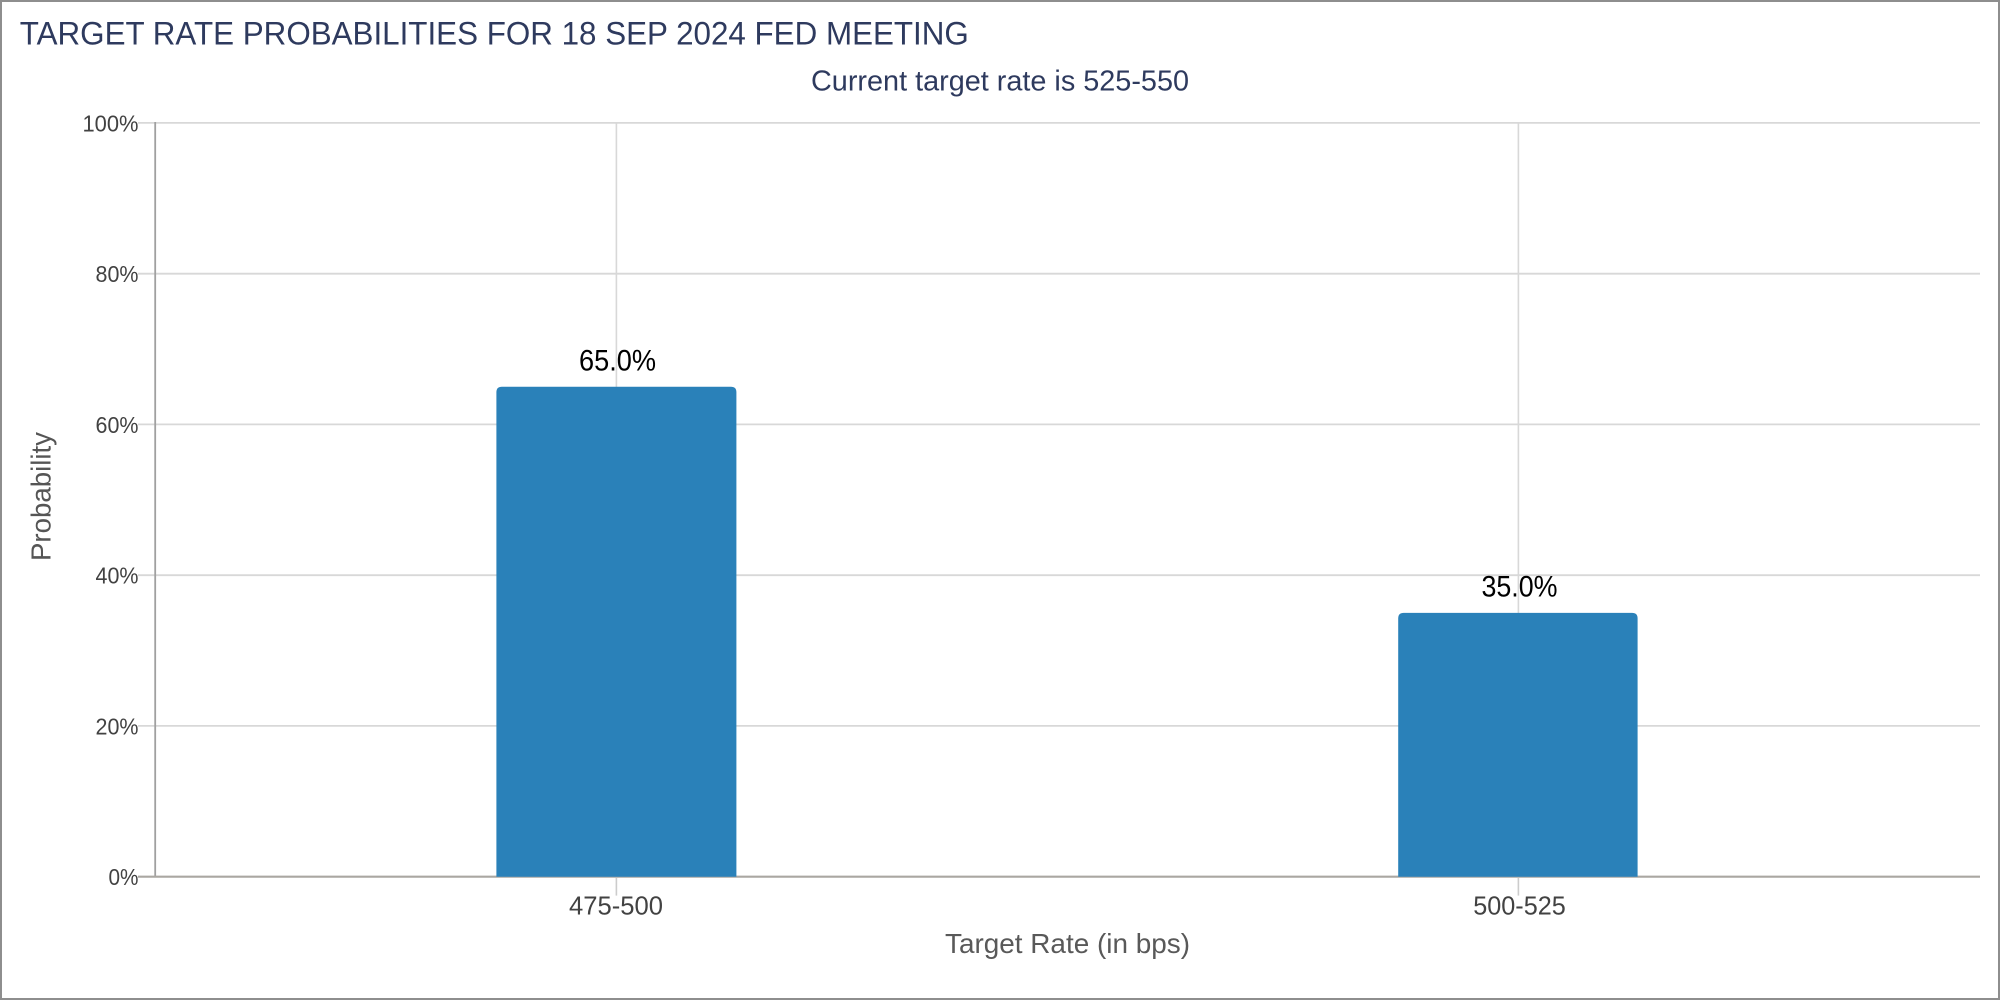 The height and width of the screenshot is (1000, 2000). What do you see at coordinates (616, 907) in the screenshot?
I see `svg-text: 475-500` at bounding box center [616, 907].